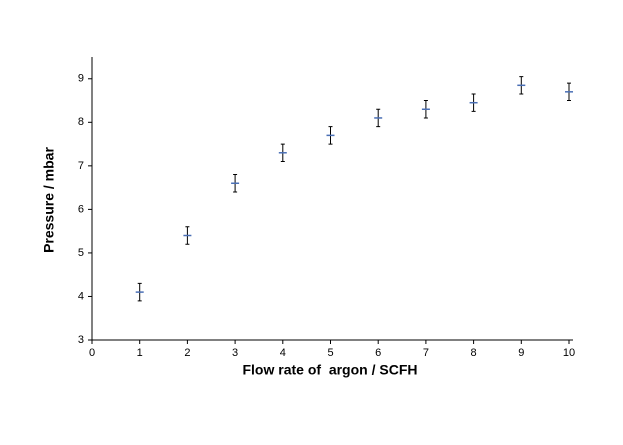 Image resolution: width=623 pixels, height=445 pixels. Describe the element at coordinates (426, 353) in the screenshot. I see `x-tick-label: 7` at that location.